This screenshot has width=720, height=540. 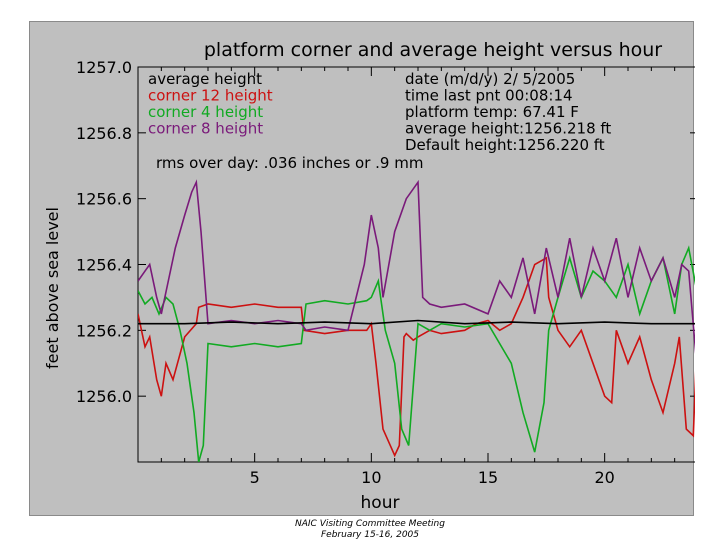 I want to click on legend-entry: average height, so click(x=205, y=79).